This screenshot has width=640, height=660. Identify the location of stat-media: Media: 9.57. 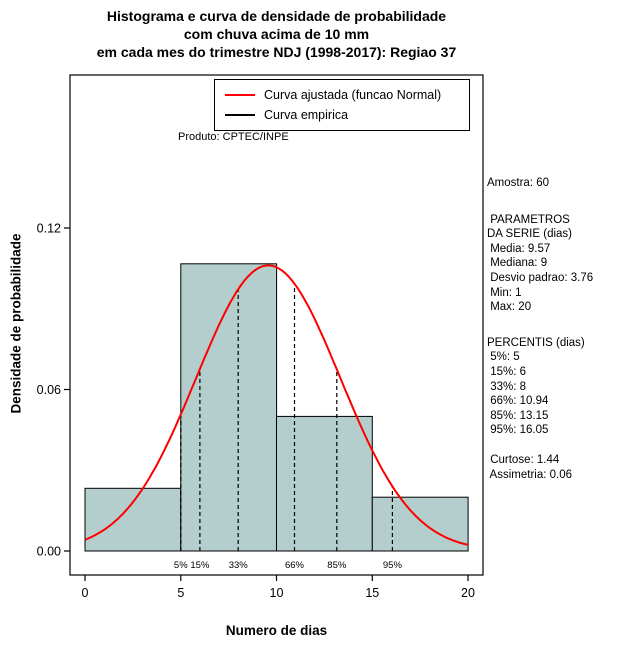
(519, 248).